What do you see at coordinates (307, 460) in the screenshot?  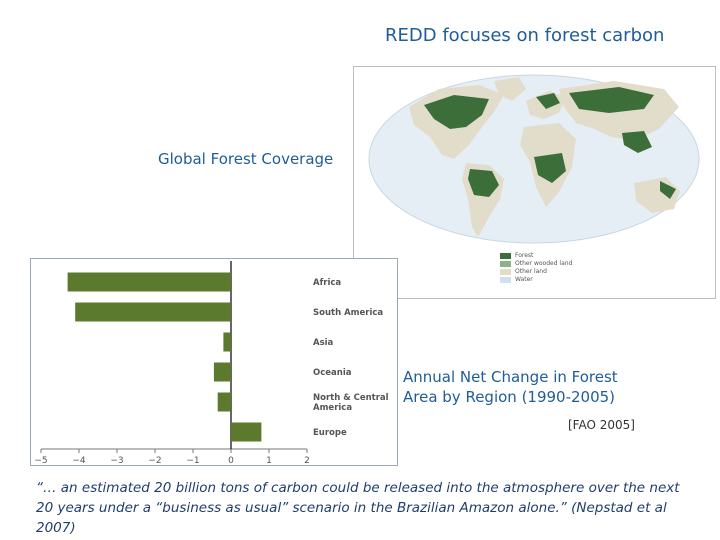 I see `x-tick-label-7: 2` at bounding box center [307, 460].